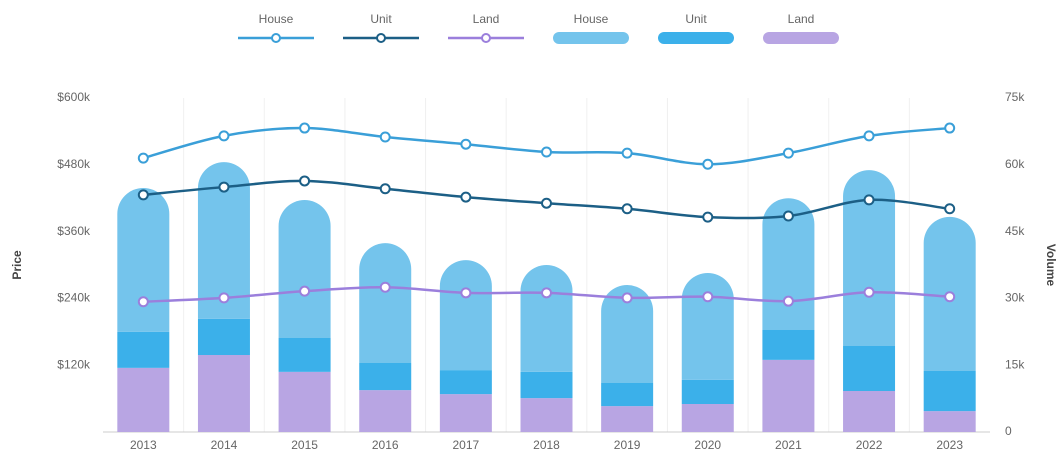  Describe the element at coordinates (1015, 231) in the screenshot. I see `y2-tick-label: 45k` at that location.